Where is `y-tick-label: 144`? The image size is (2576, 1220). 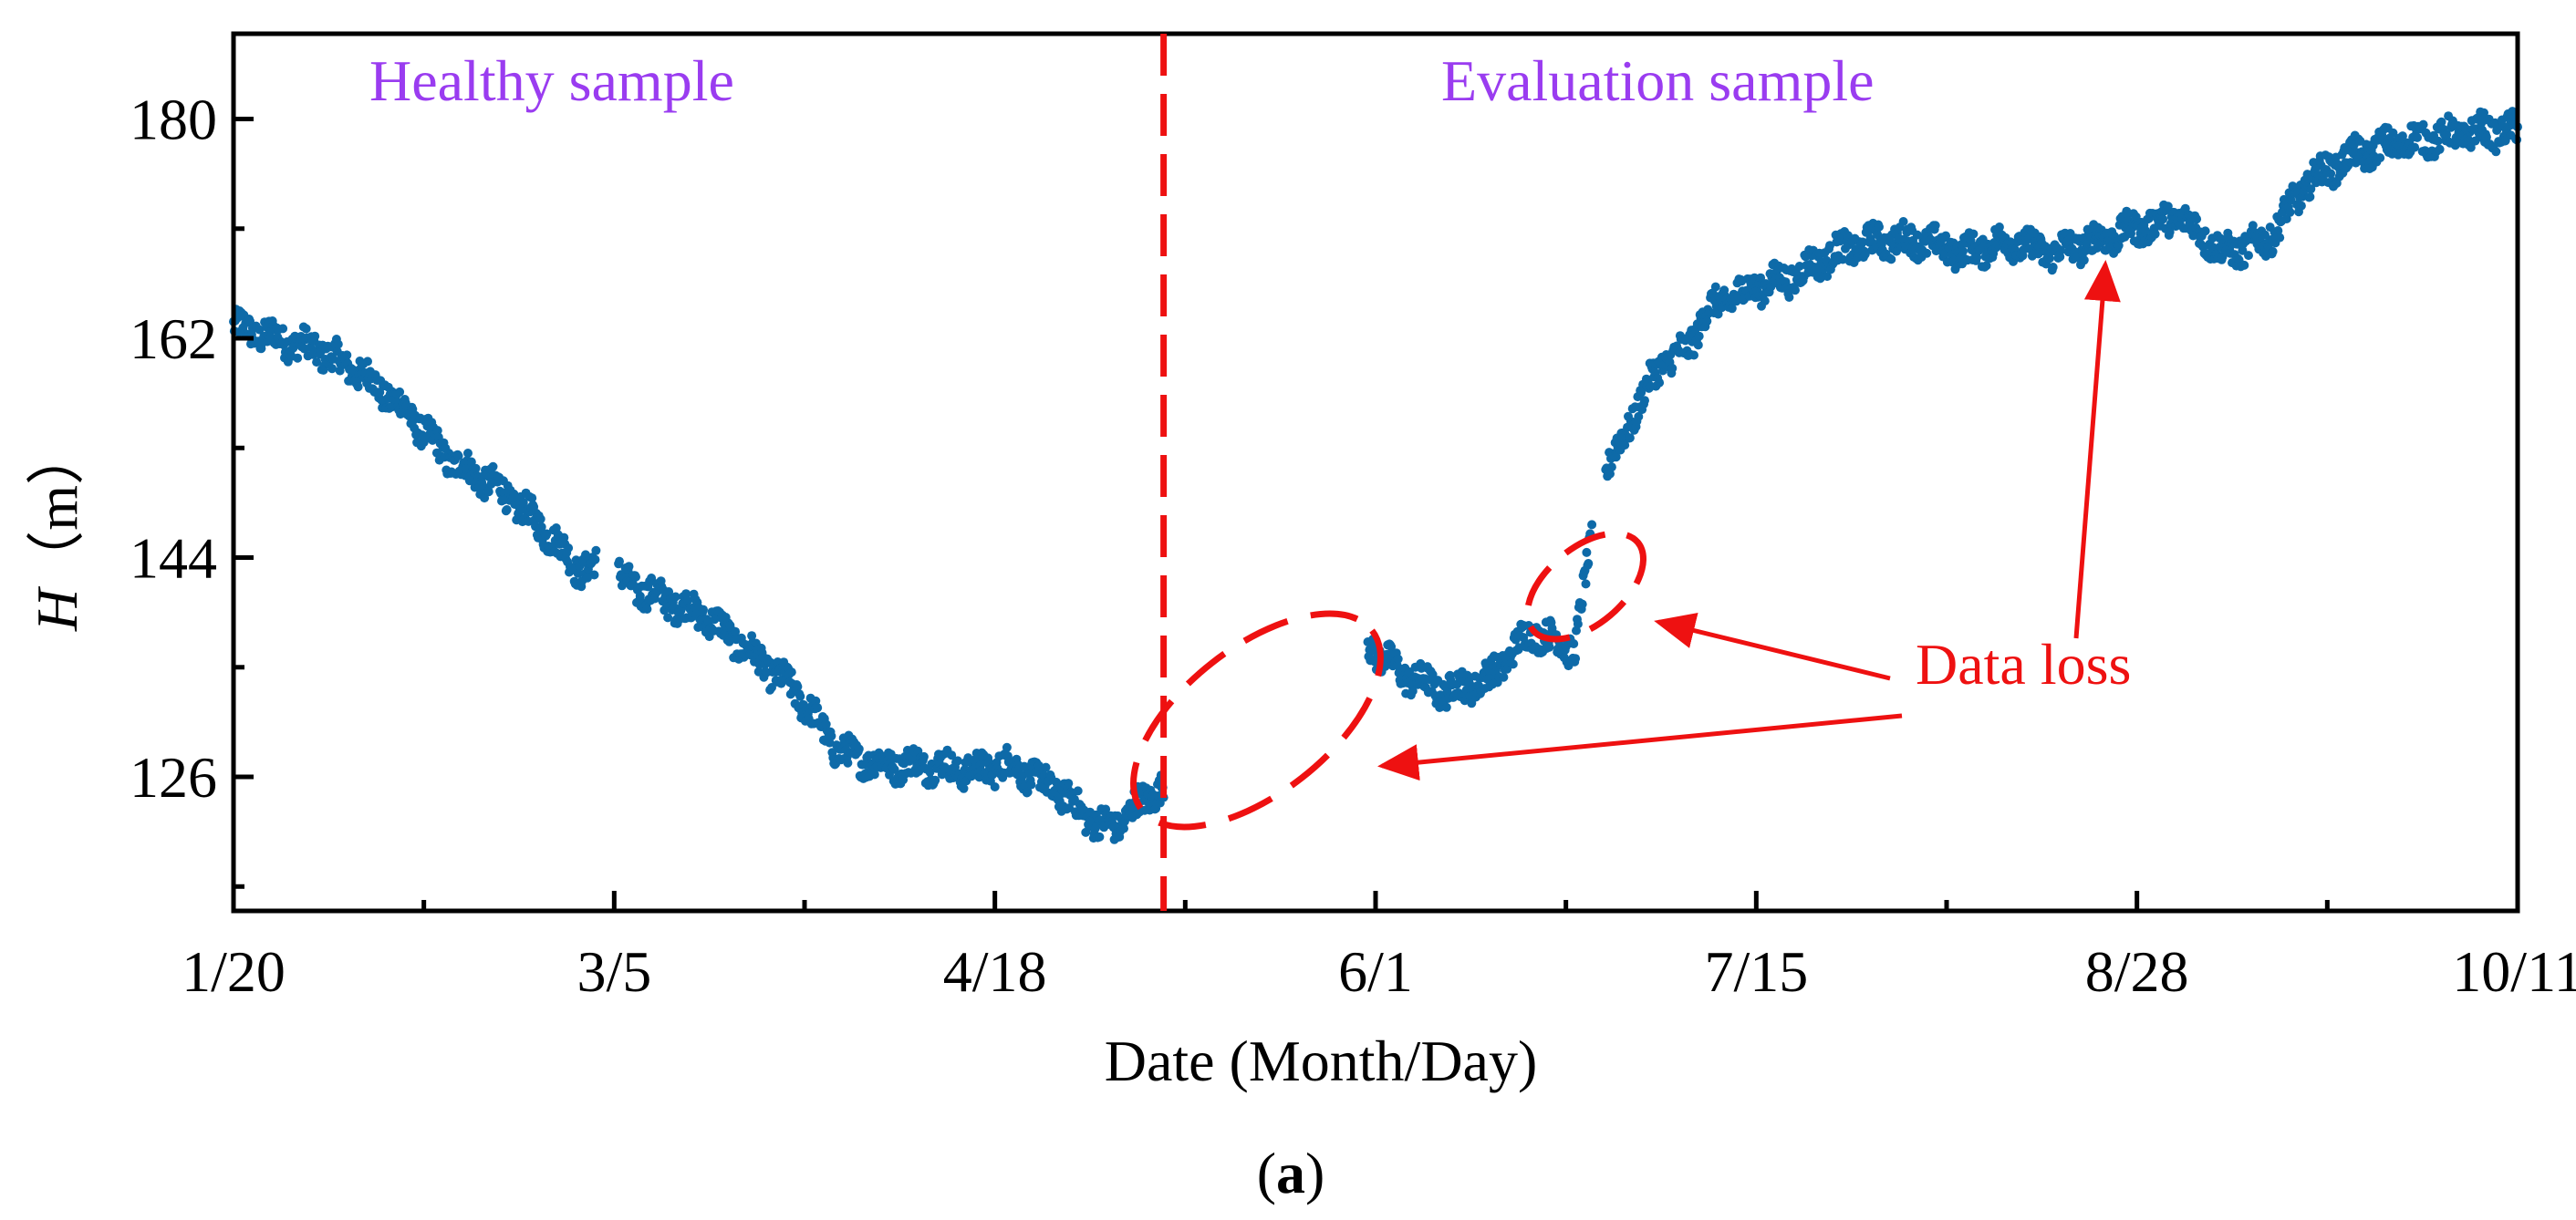 y-tick-label: 144 is located at coordinates (173, 558).